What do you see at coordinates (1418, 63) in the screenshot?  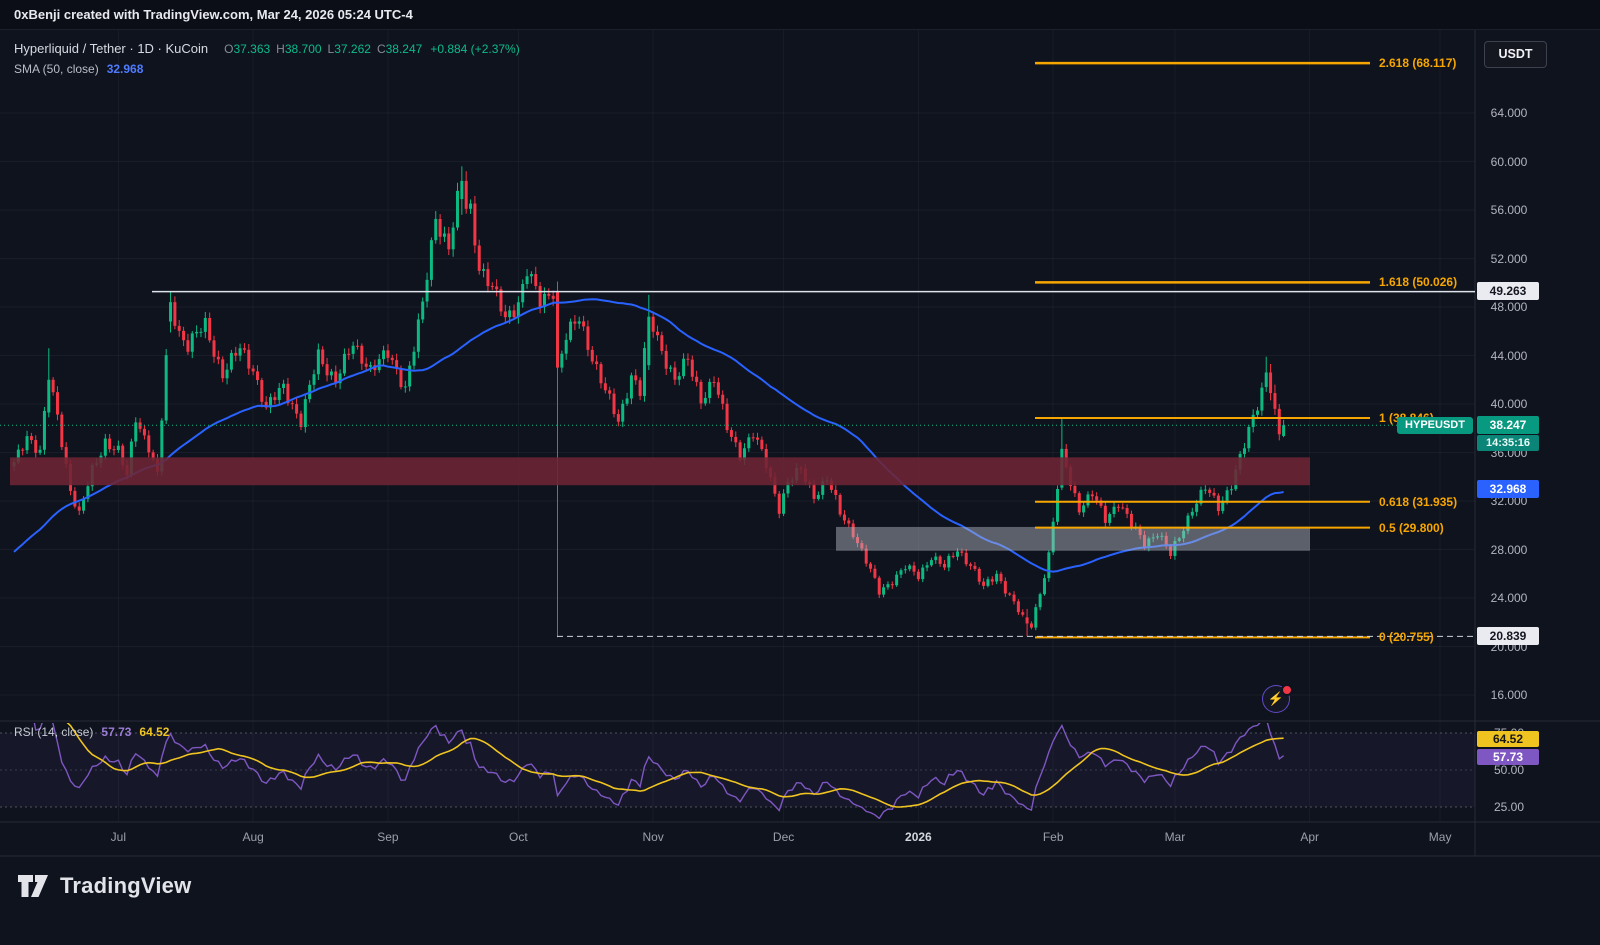 I see `fib-level-label: 2.618 (68.117)` at bounding box center [1418, 63].